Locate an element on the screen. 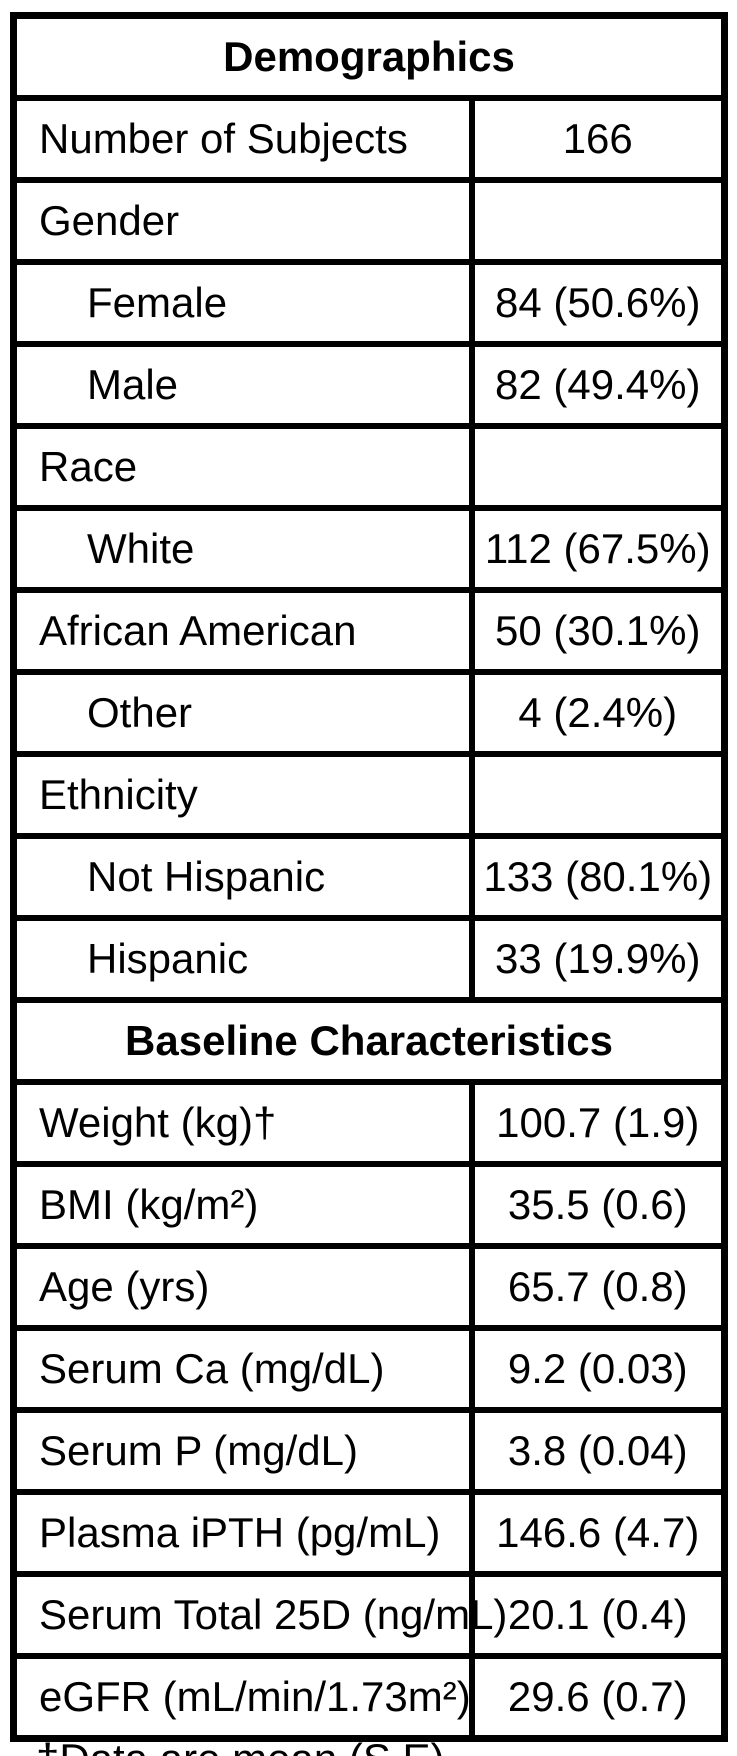 The height and width of the screenshot is (1756, 737). row-label: Race is located at coordinates (242, 467).